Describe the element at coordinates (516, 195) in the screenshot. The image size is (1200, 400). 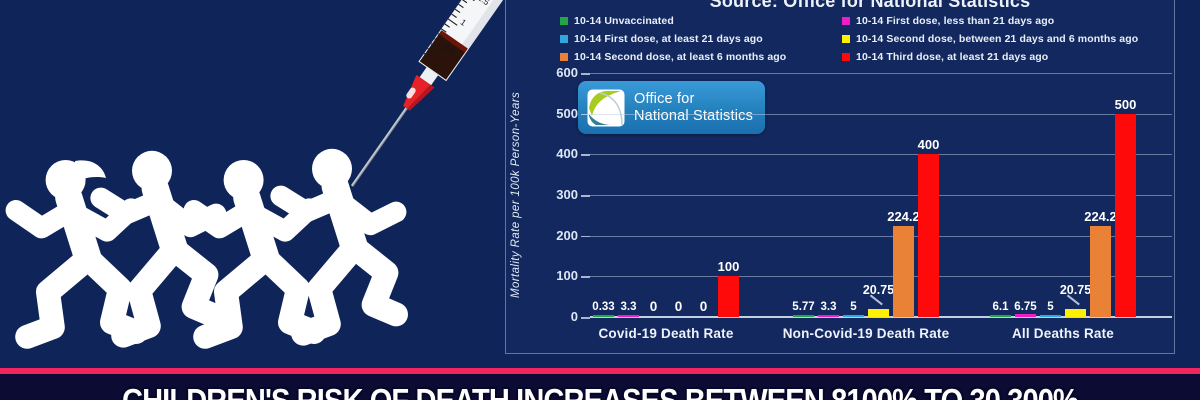
I see `y-axis-title: Mortality Rate per 100k Person-Years` at that location.